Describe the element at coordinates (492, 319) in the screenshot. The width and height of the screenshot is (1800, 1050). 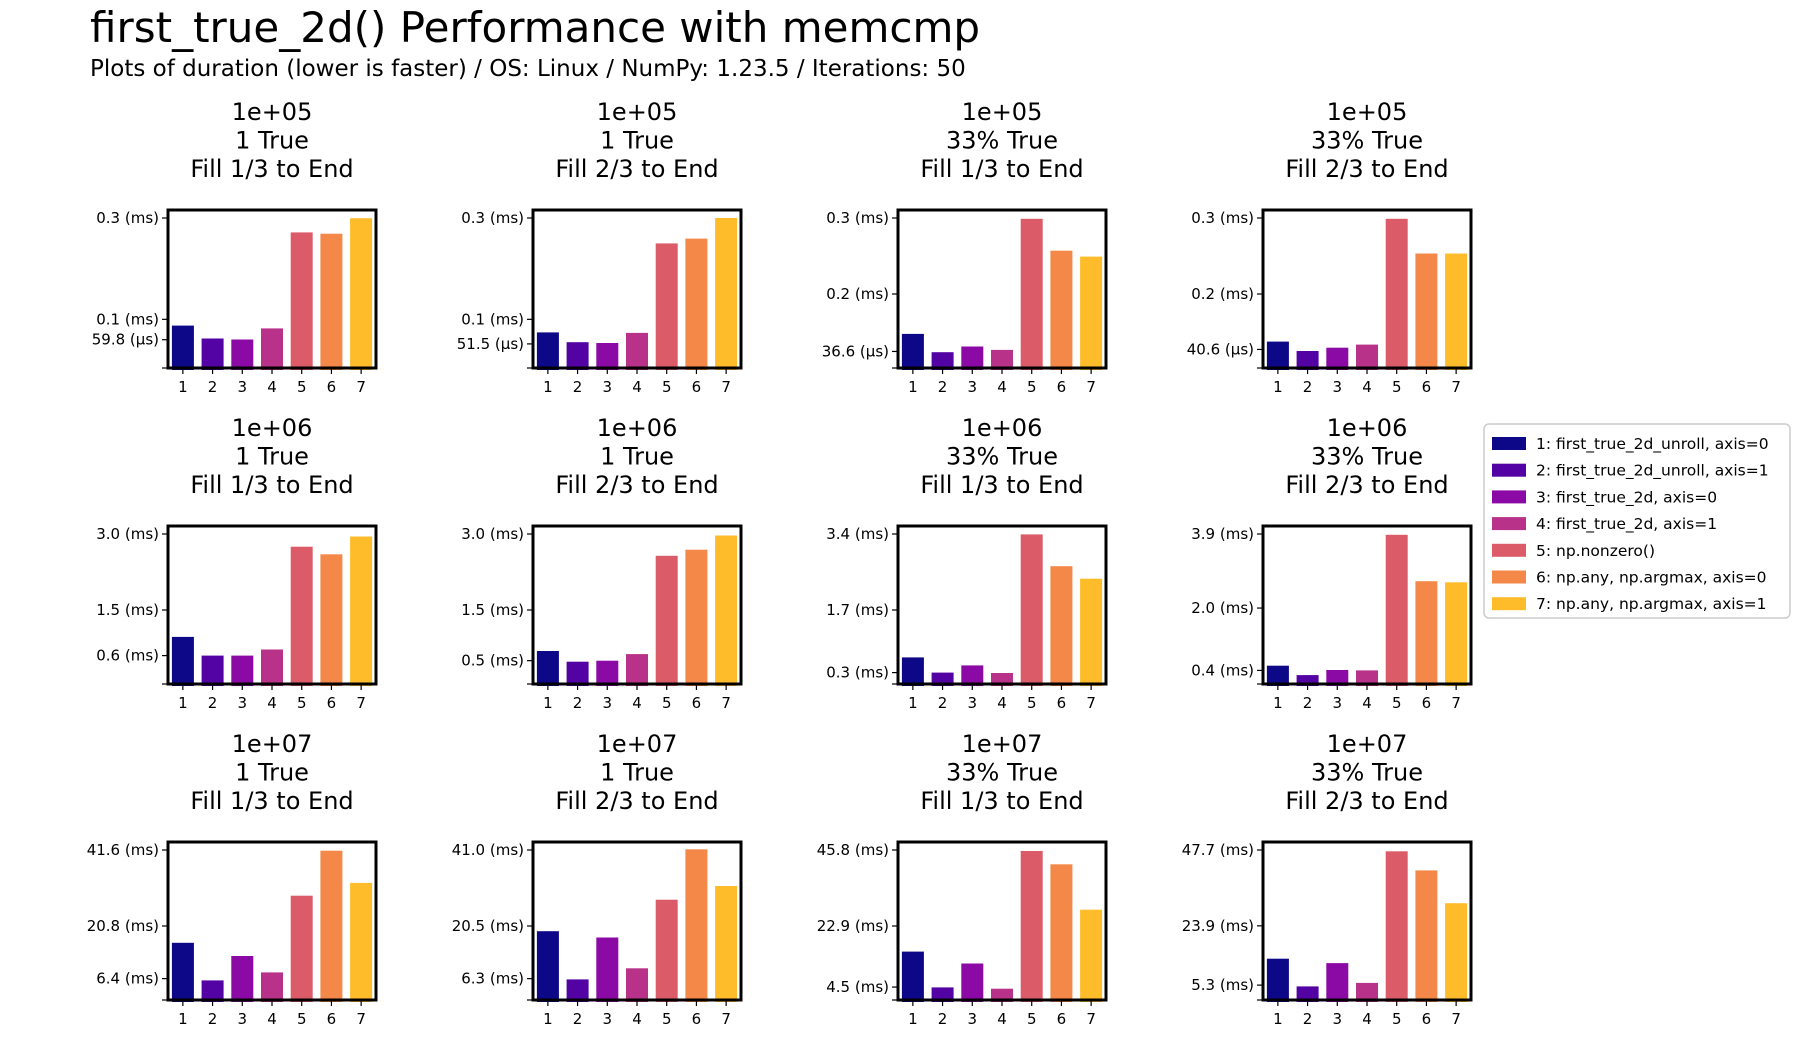
I see `y-tick-label: 0.1 (ms)` at that location.